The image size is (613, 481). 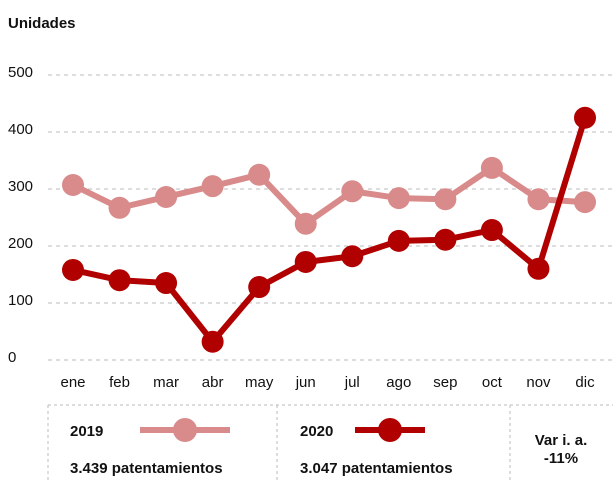 I want to click on y-tick-label: 100, so click(x=20, y=300).